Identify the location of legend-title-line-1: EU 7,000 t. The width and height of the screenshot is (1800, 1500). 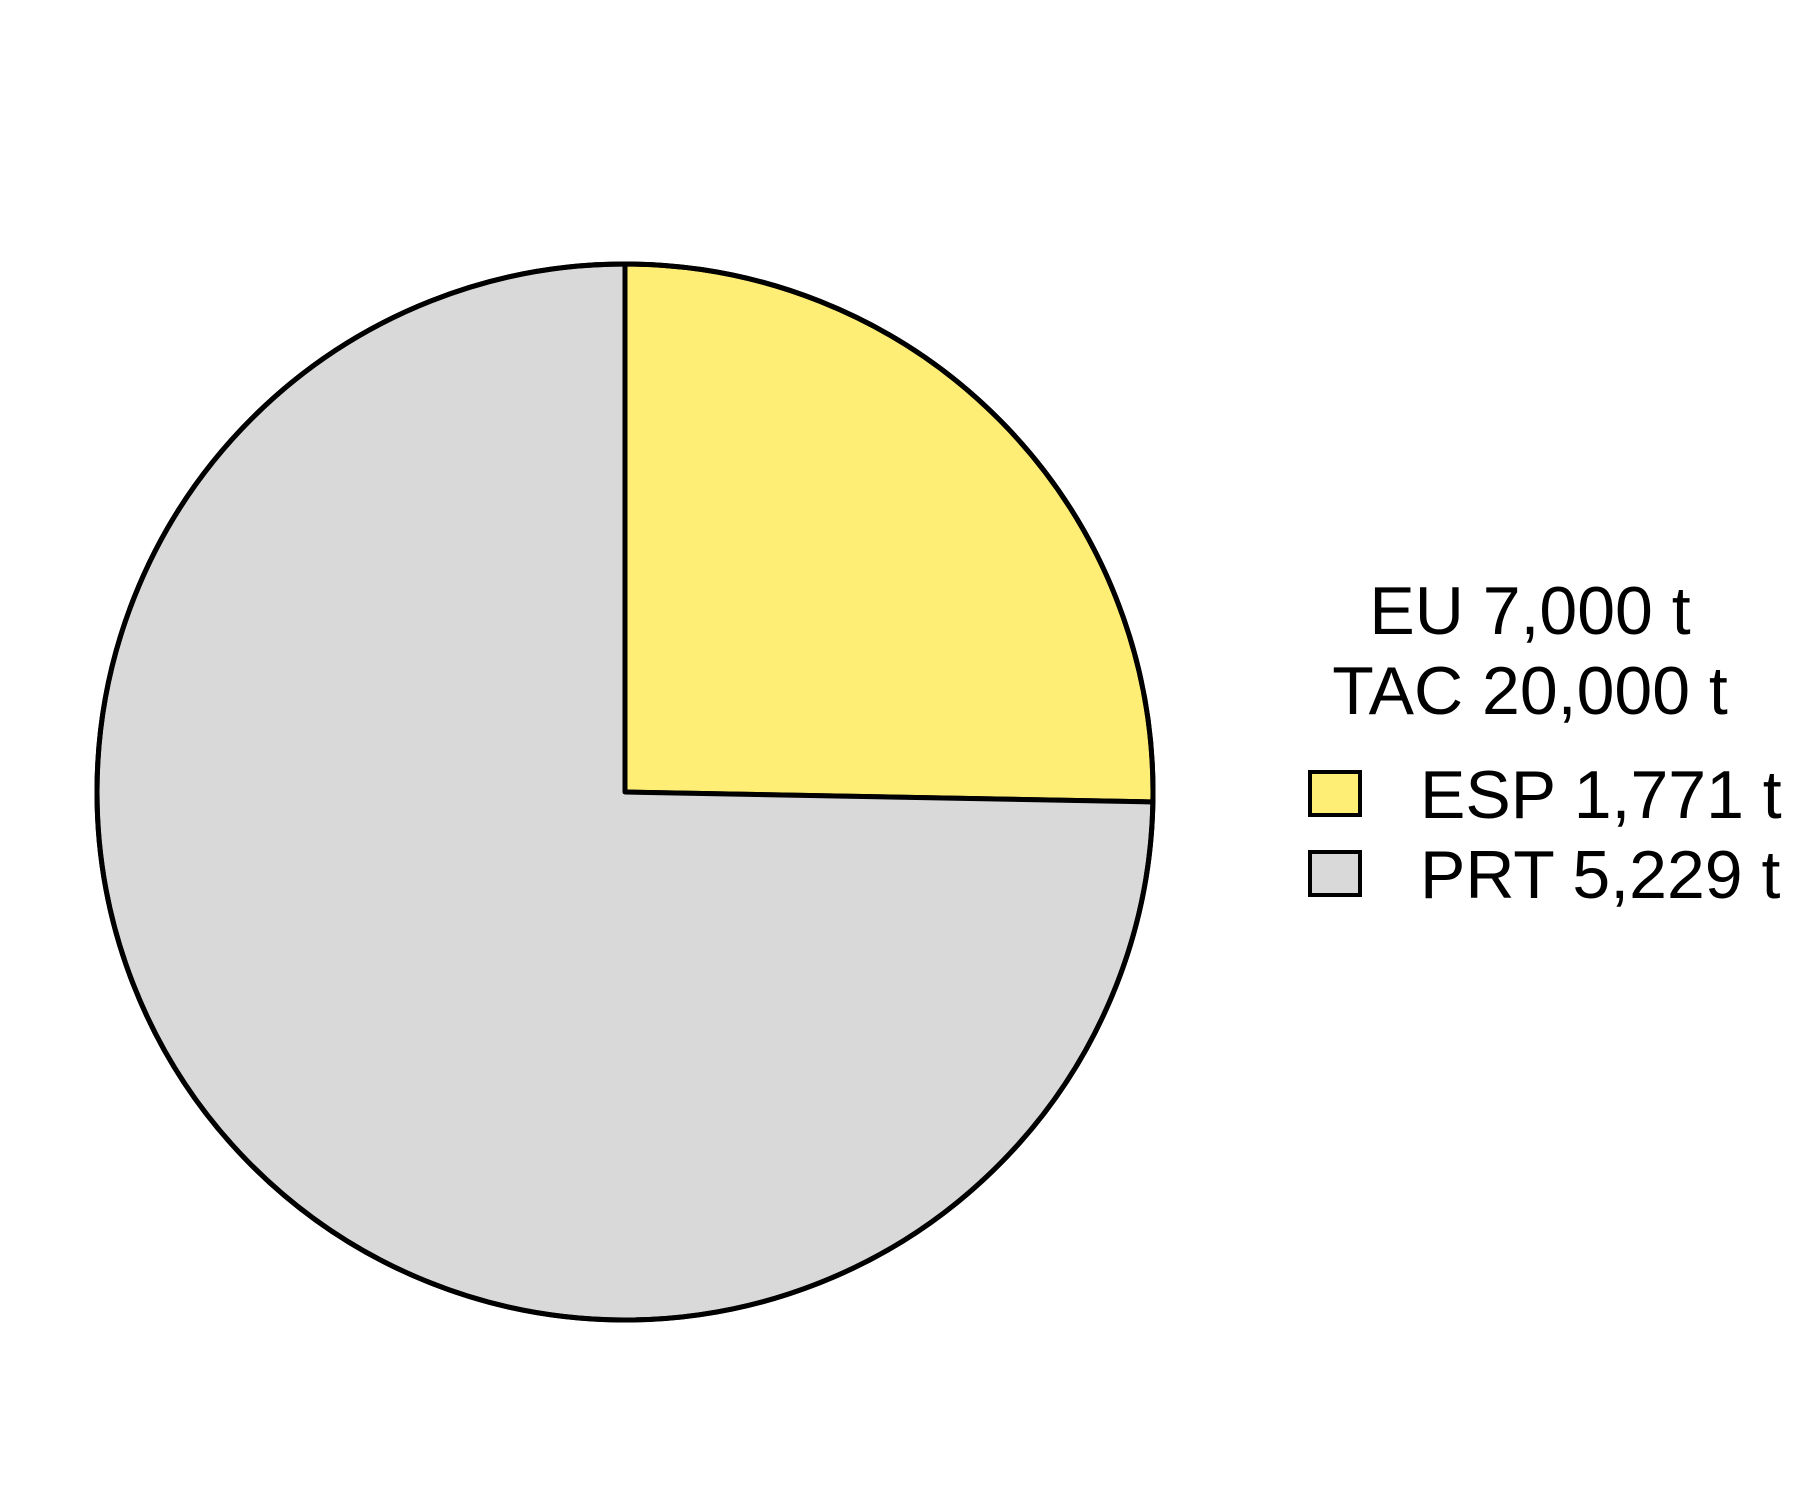
(1529, 611).